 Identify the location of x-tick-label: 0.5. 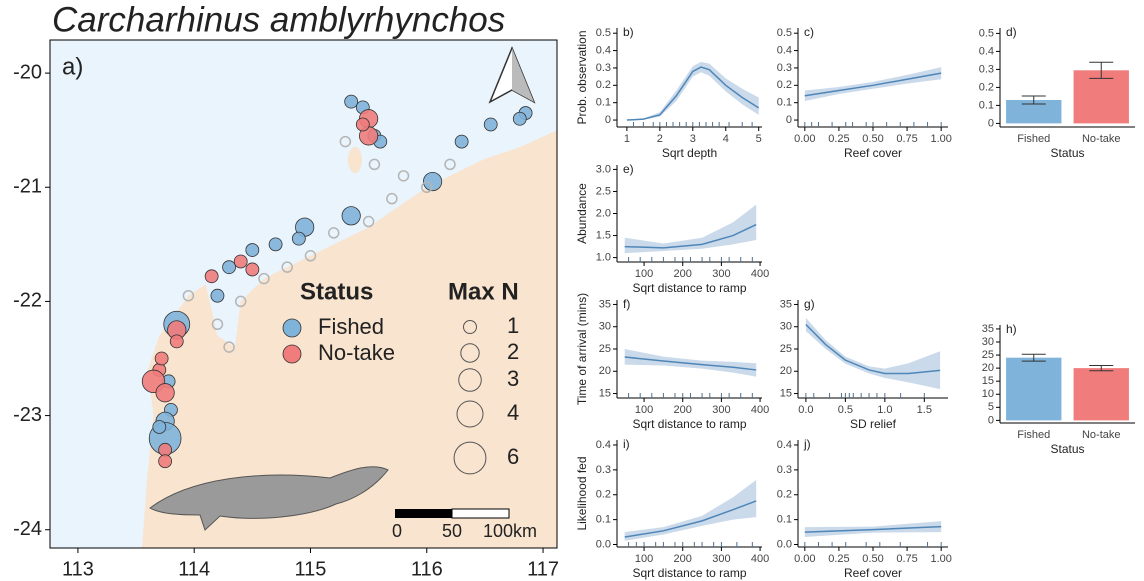
(845, 410).